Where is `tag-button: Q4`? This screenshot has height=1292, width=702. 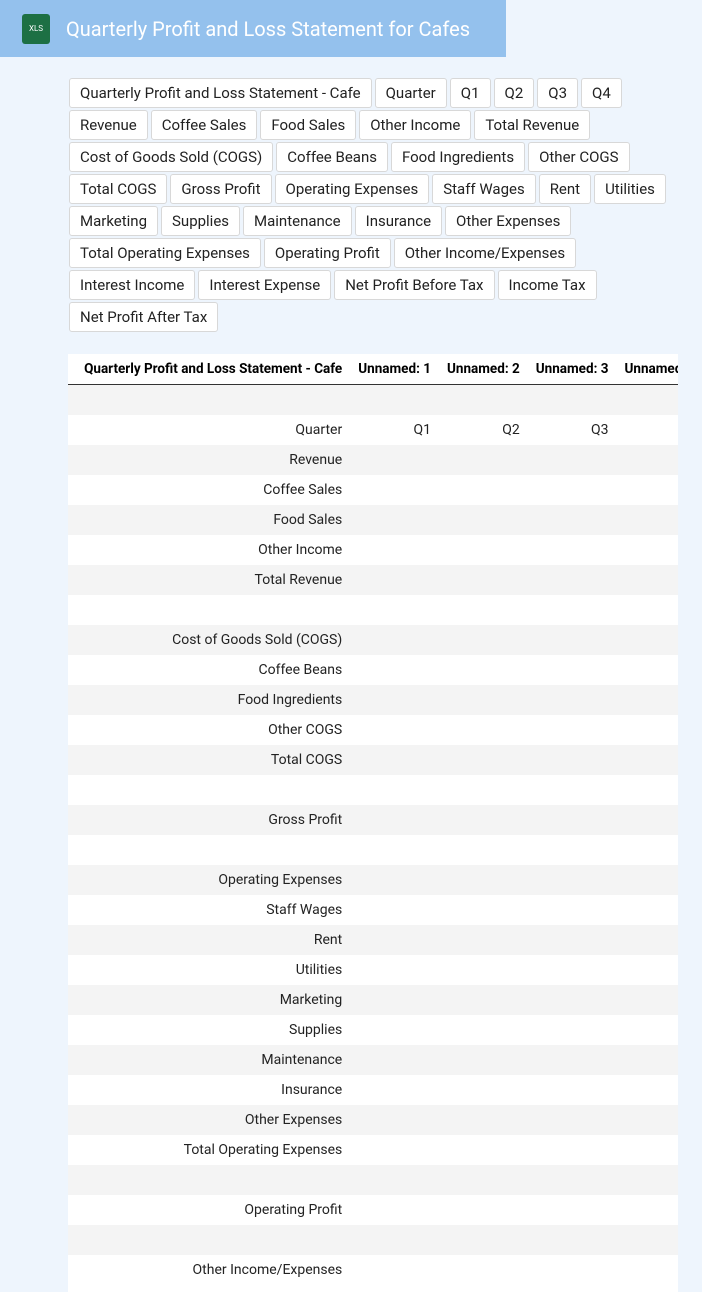 tag-button: Q4 is located at coordinates (601, 93).